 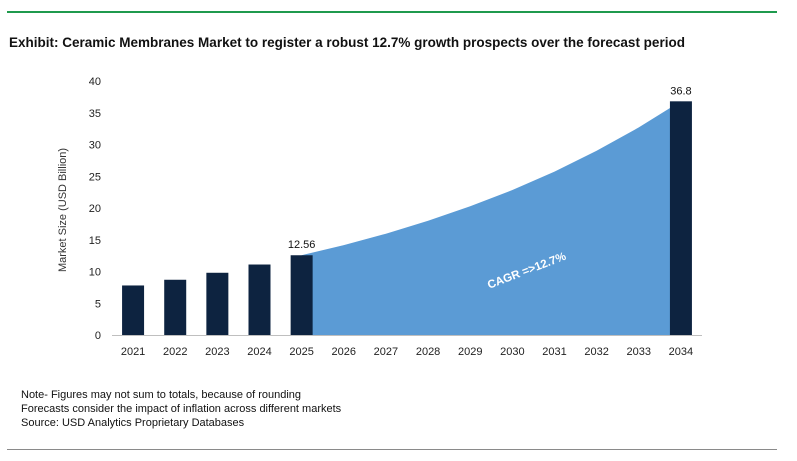 I want to click on y-tick-label: 25, so click(x=95, y=177).